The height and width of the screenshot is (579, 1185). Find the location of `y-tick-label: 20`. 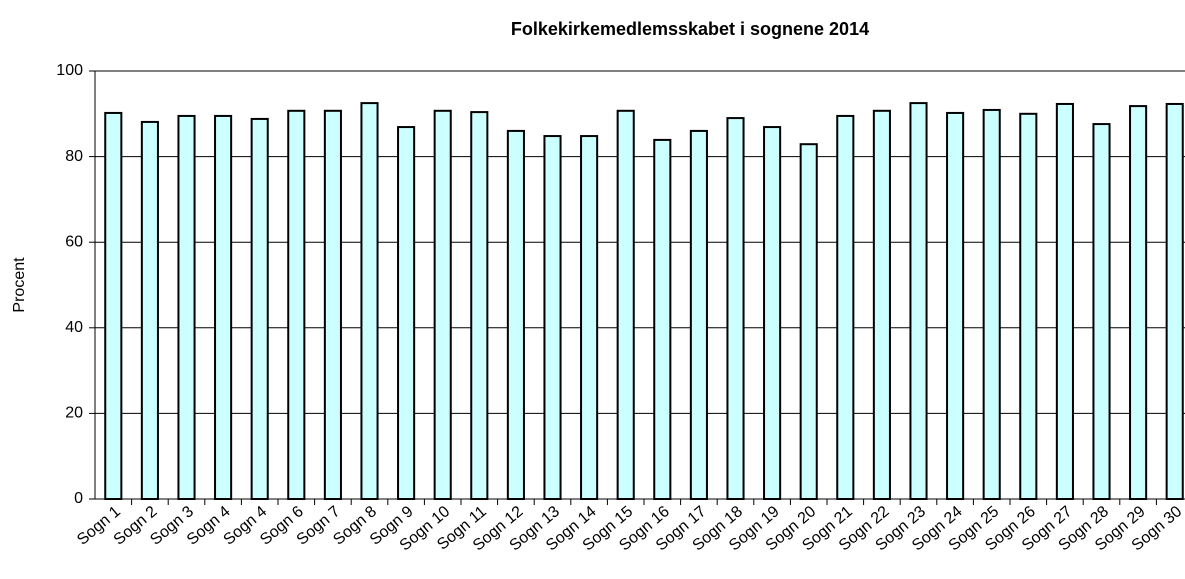

y-tick-label: 20 is located at coordinates (74, 413).